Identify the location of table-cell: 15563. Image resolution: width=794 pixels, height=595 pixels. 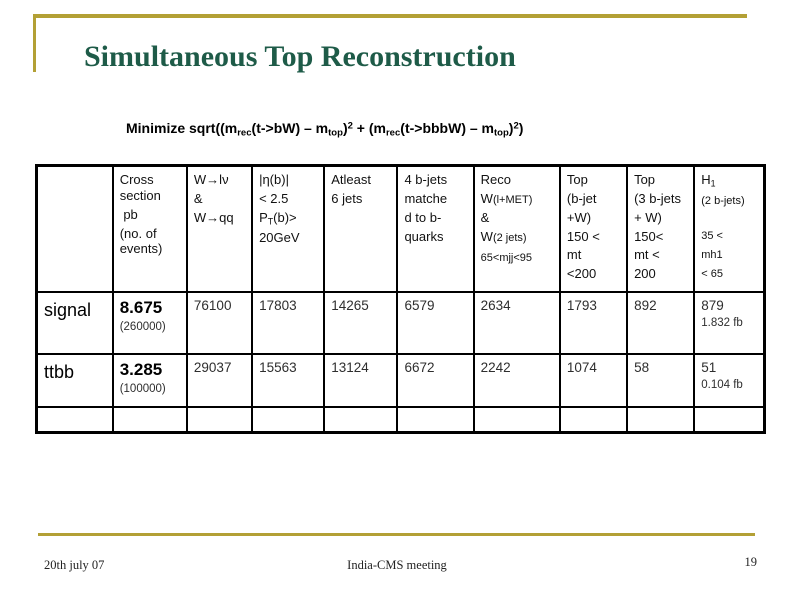
(288, 380).